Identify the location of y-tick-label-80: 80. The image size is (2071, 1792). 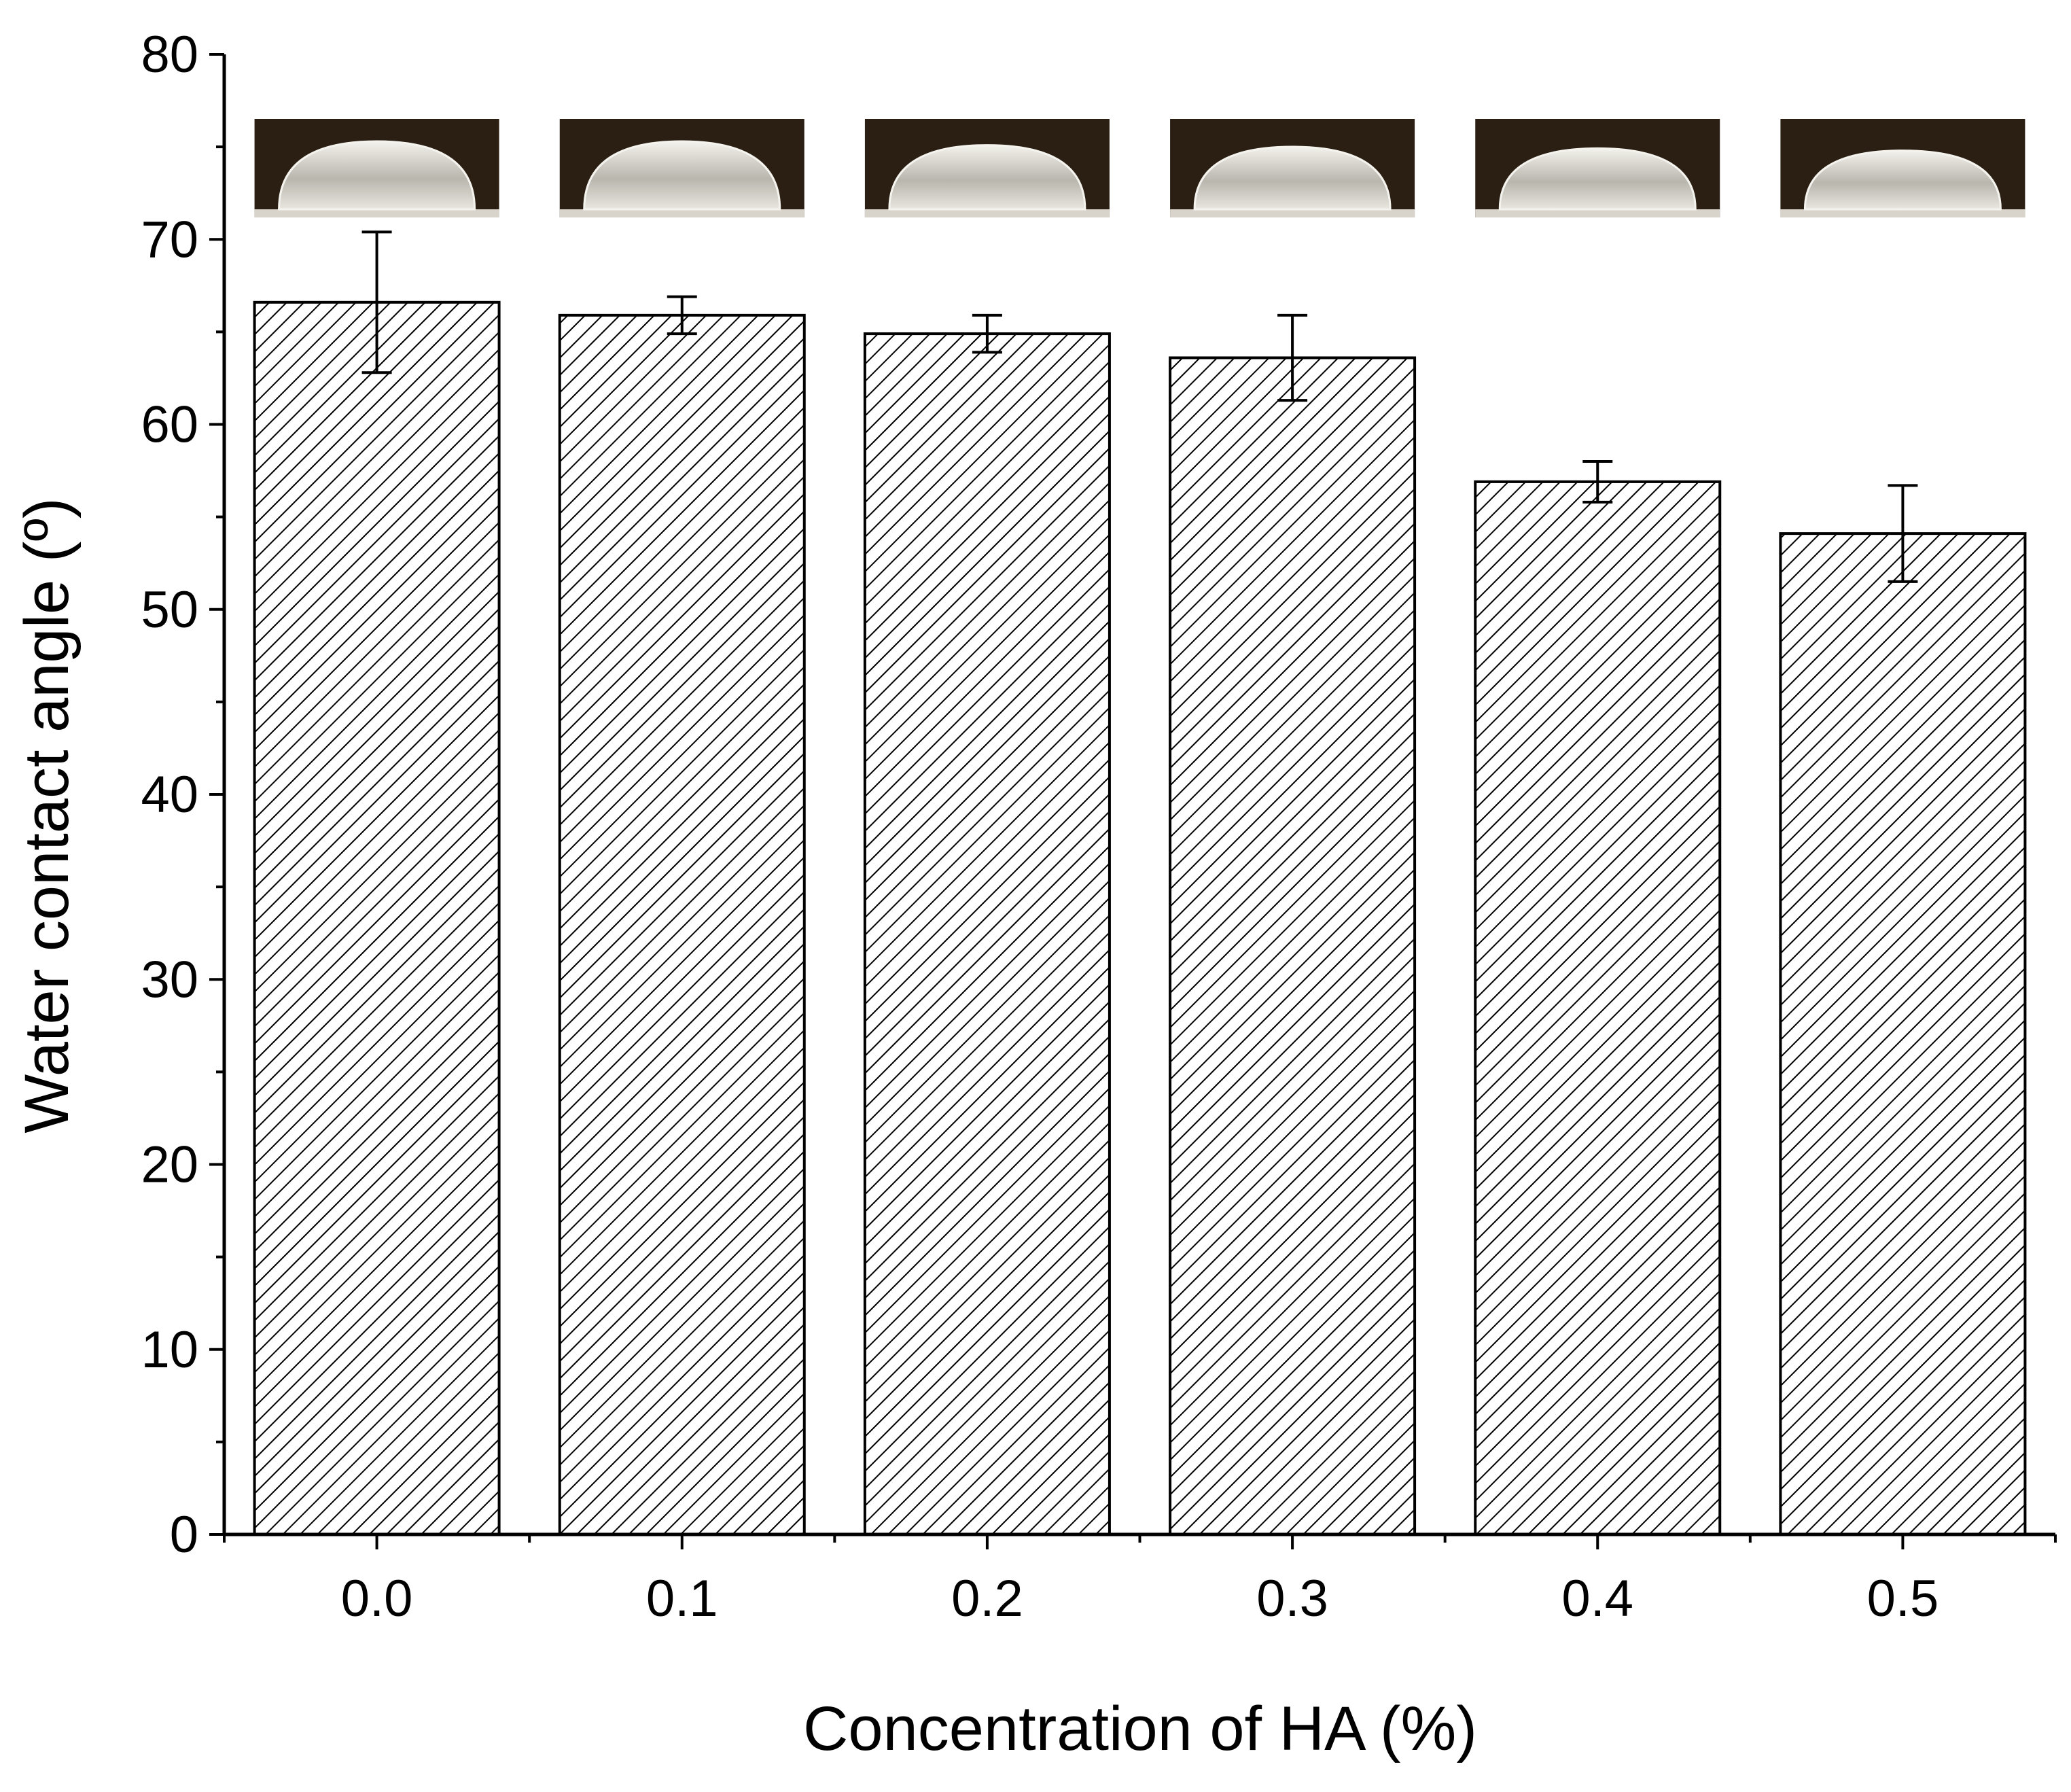
(170, 55).